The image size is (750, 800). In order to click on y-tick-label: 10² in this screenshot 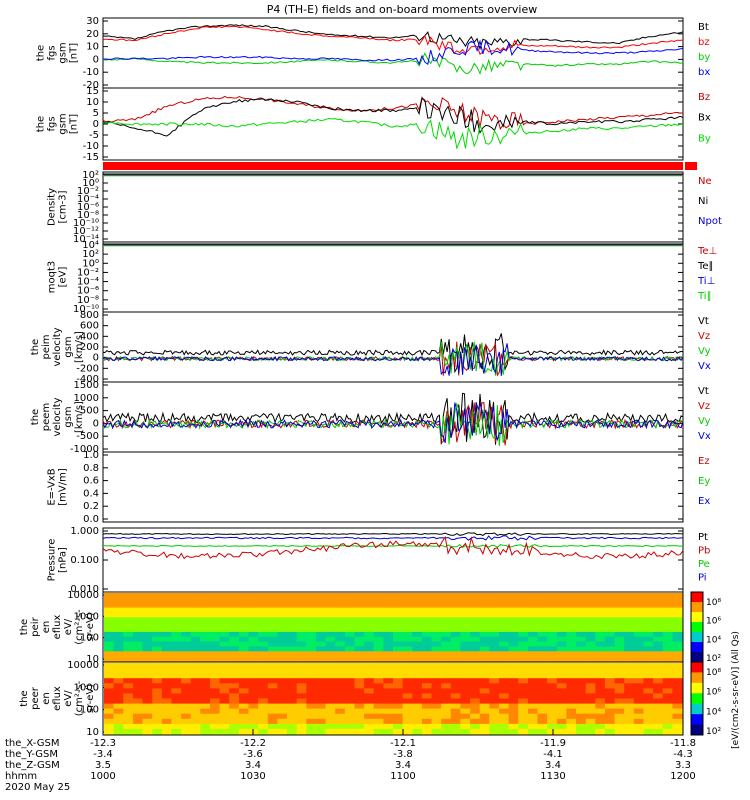, I will do `click(90, 254)`.